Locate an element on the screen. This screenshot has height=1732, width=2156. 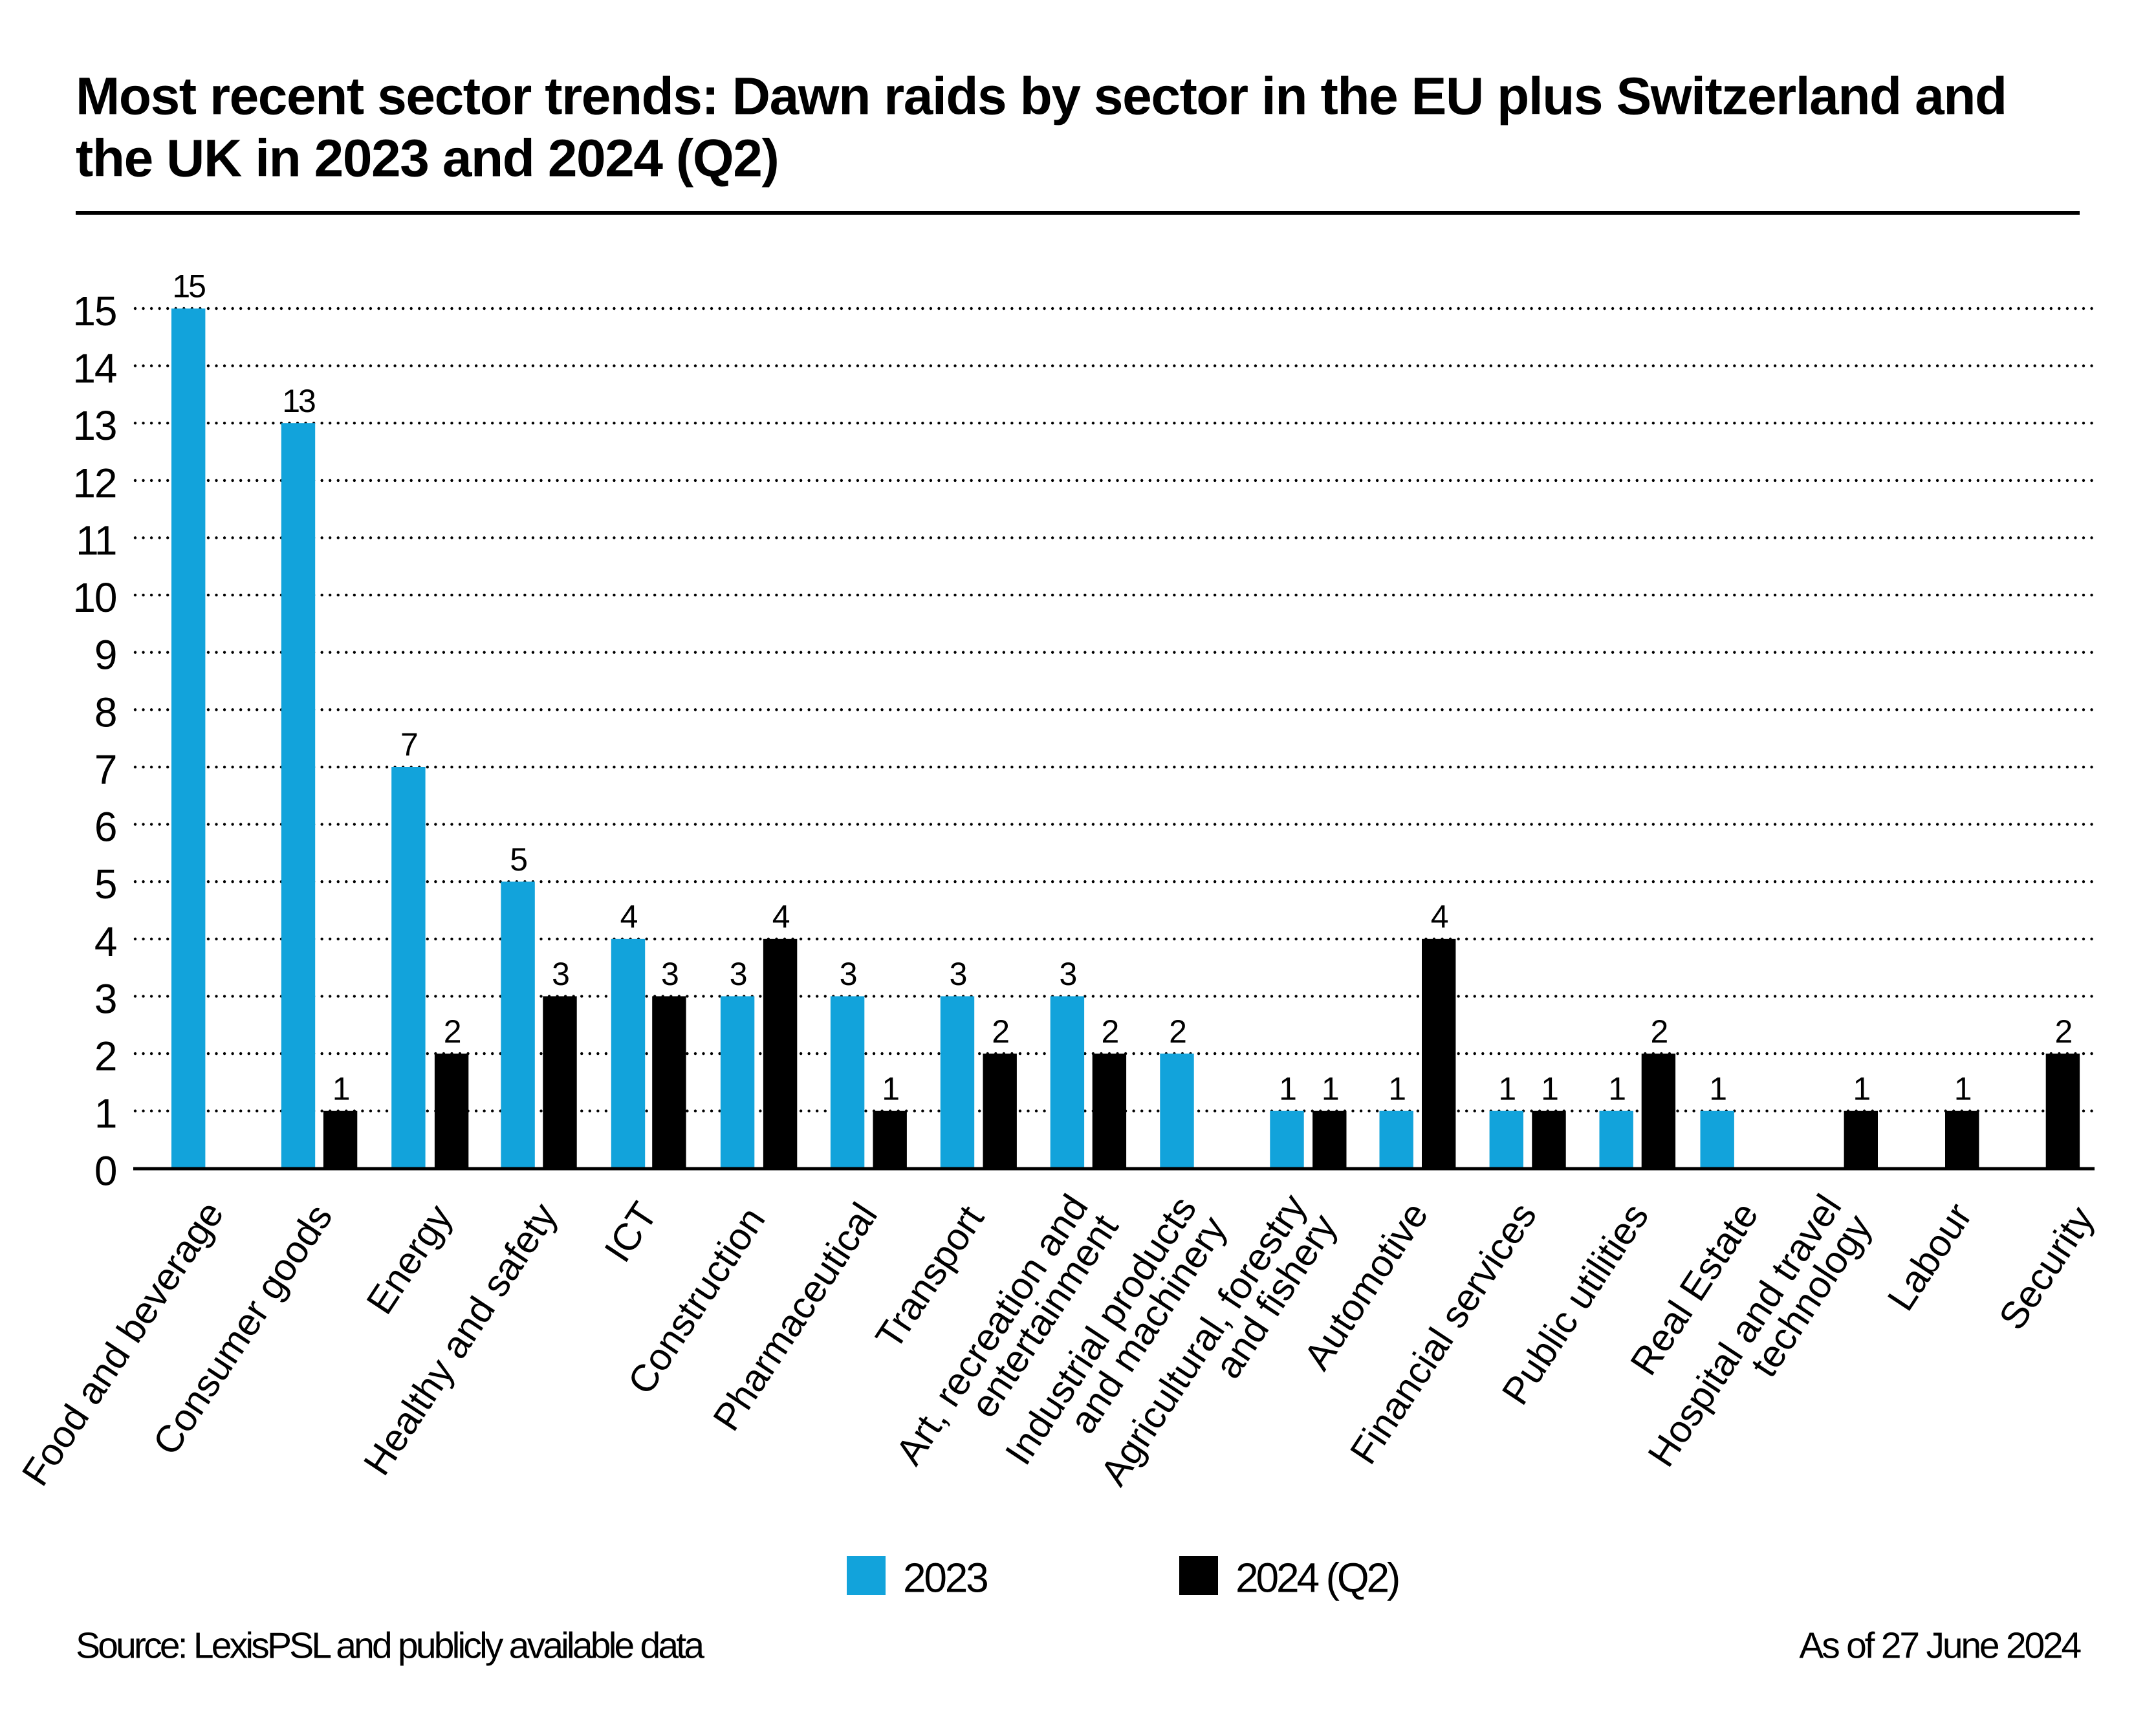
svg-text: As of 27 June 2024 is located at coordinates (1940, 1645).